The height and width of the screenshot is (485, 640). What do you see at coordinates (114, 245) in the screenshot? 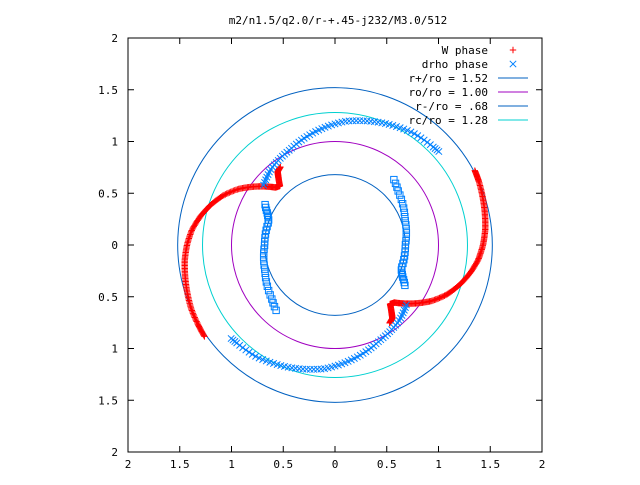
I see `y-tick-label: 0` at bounding box center [114, 245].